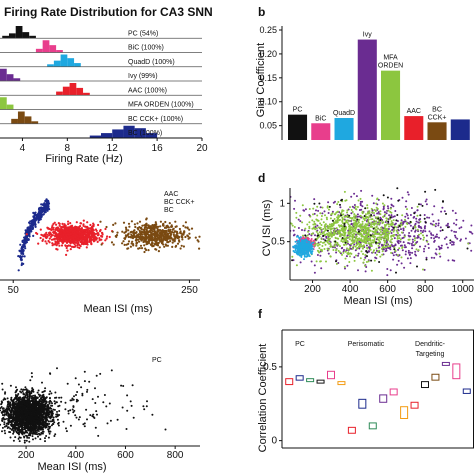 Image resolution: width=474 pixels, height=474 pixels. I want to click on panel-a-x-tick-label-4: 20, so click(202, 148).